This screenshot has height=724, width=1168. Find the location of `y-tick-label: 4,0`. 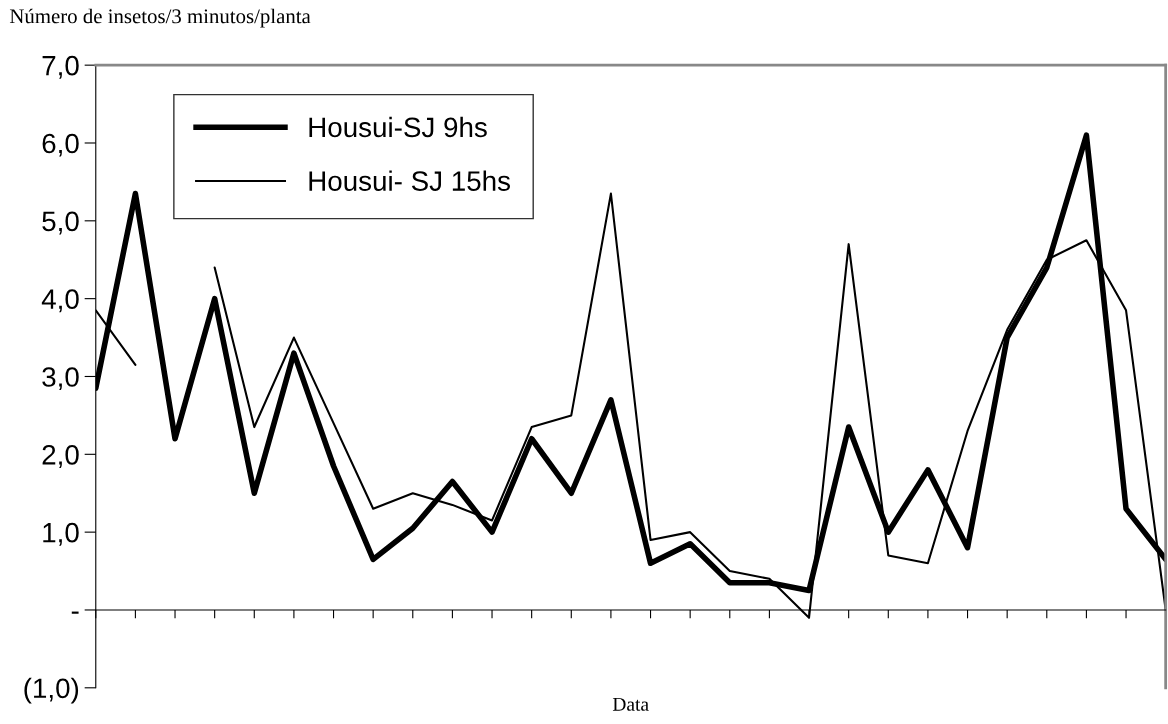

y-tick-label: 4,0 is located at coordinates (60, 301).